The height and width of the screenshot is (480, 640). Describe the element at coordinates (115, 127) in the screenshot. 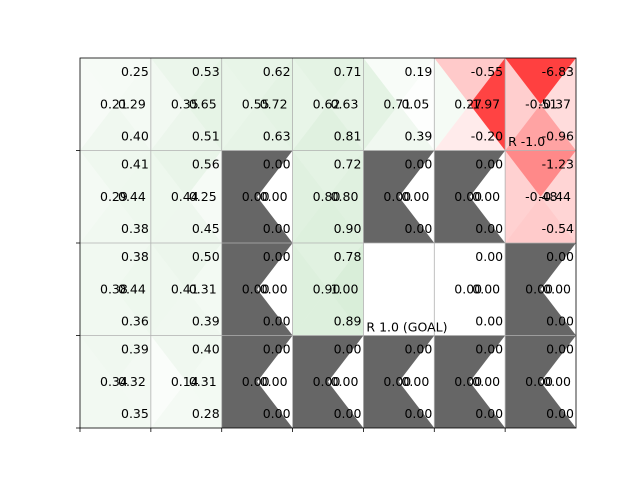

I see `triangle-down-r0-c0` at that location.